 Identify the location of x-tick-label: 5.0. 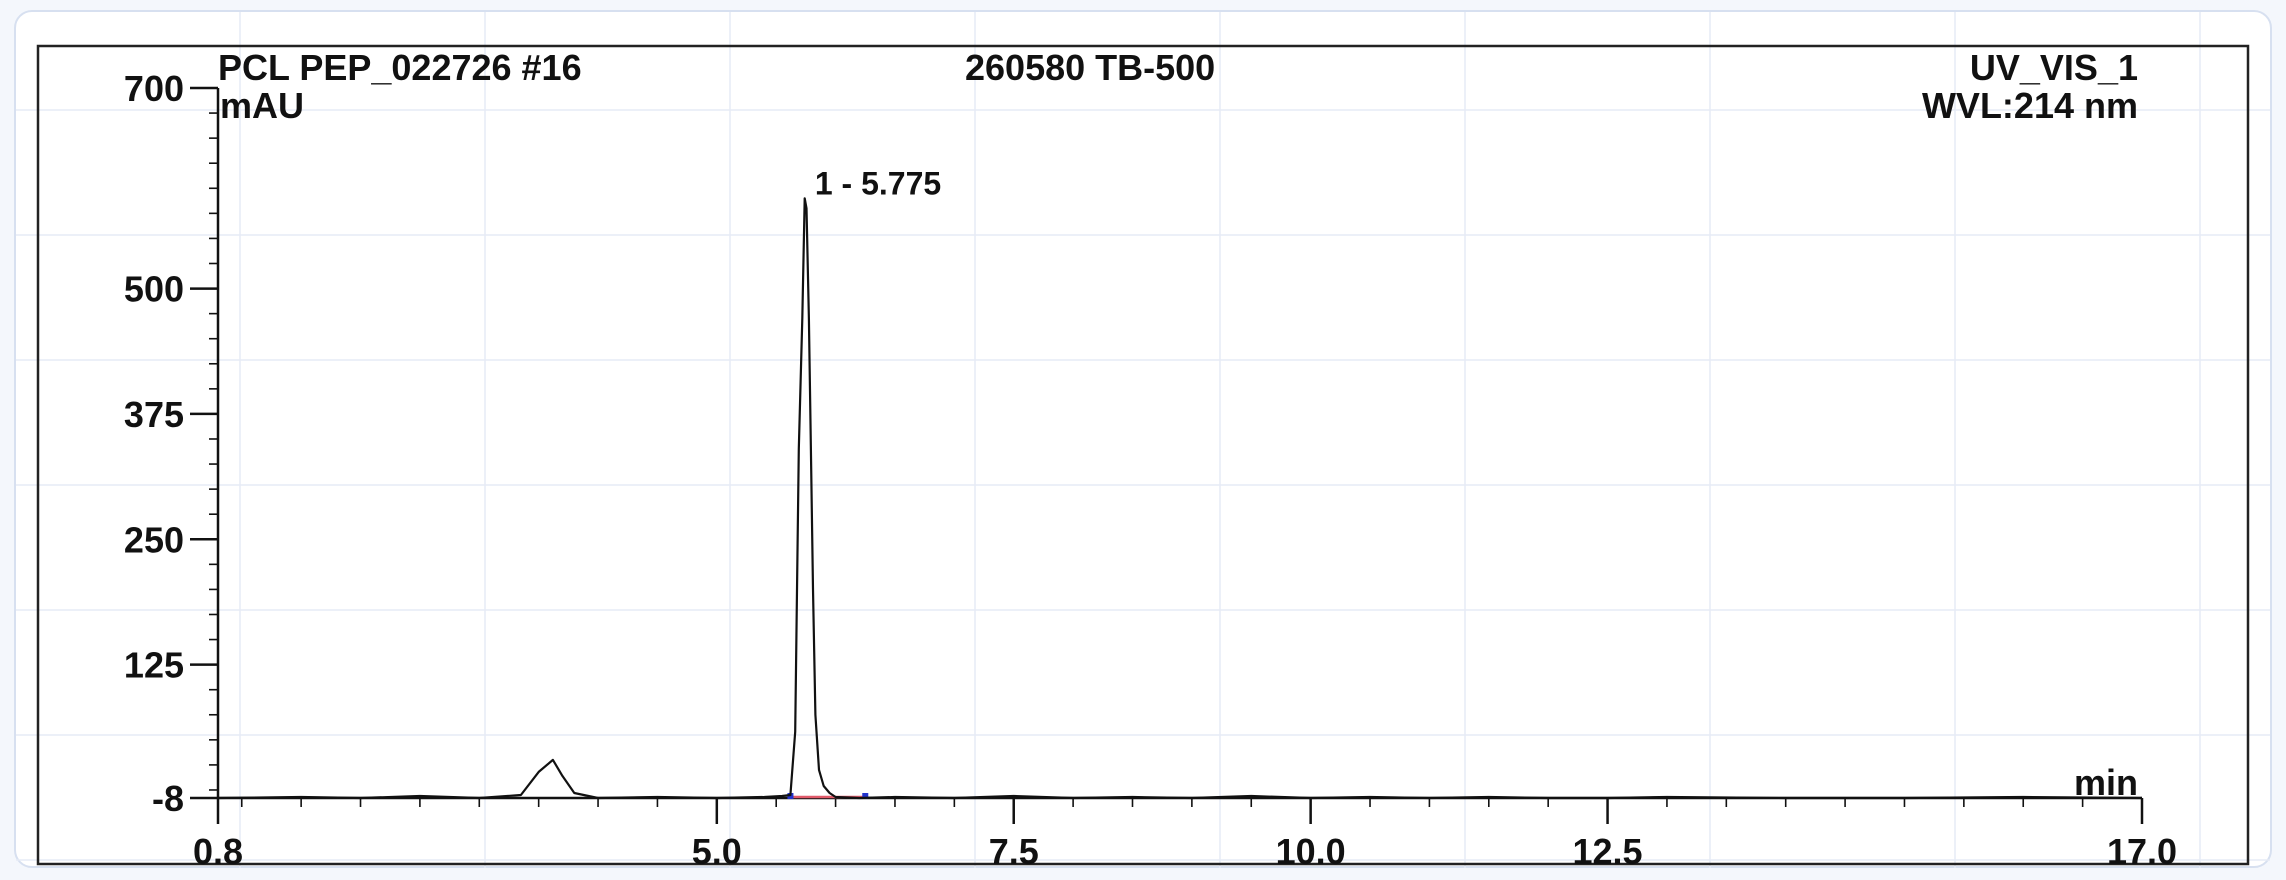
(717, 851).